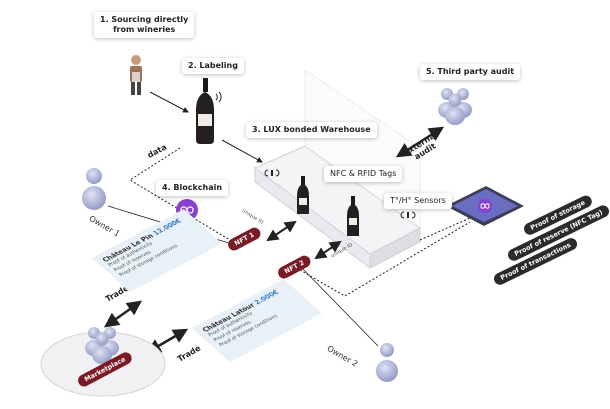 The height and width of the screenshot is (409, 610). I want to click on marketplace-platform, so click(103, 362).